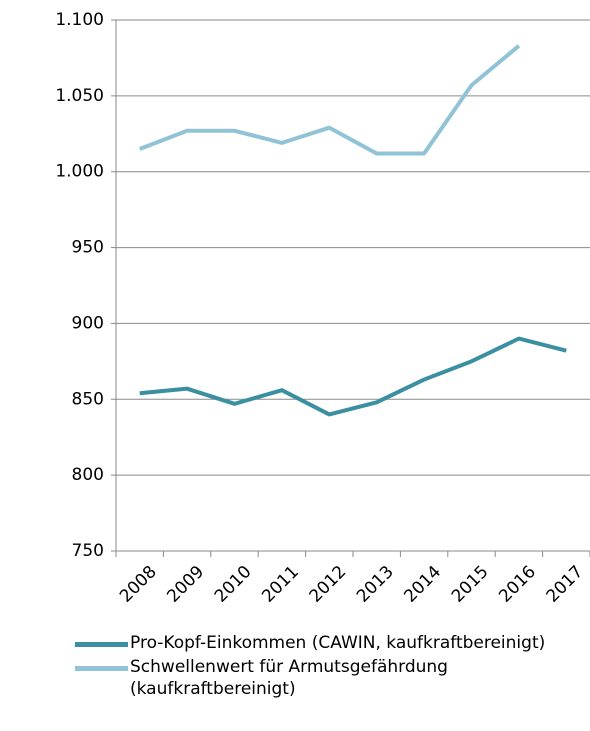 The width and height of the screenshot is (590, 731). Describe the element at coordinates (88, 475) in the screenshot. I see `y-tick-label: 800` at that location.